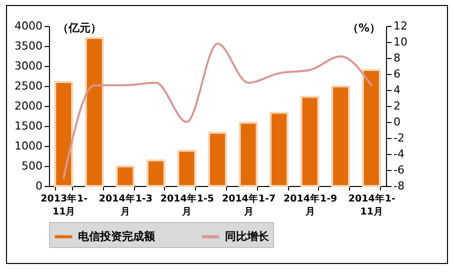 This screenshot has height=274, width=454. What do you see at coordinates (311, 205) in the screenshot?
I see `x-tick-label: 2014年1-9月` at bounding box center [311, 205].